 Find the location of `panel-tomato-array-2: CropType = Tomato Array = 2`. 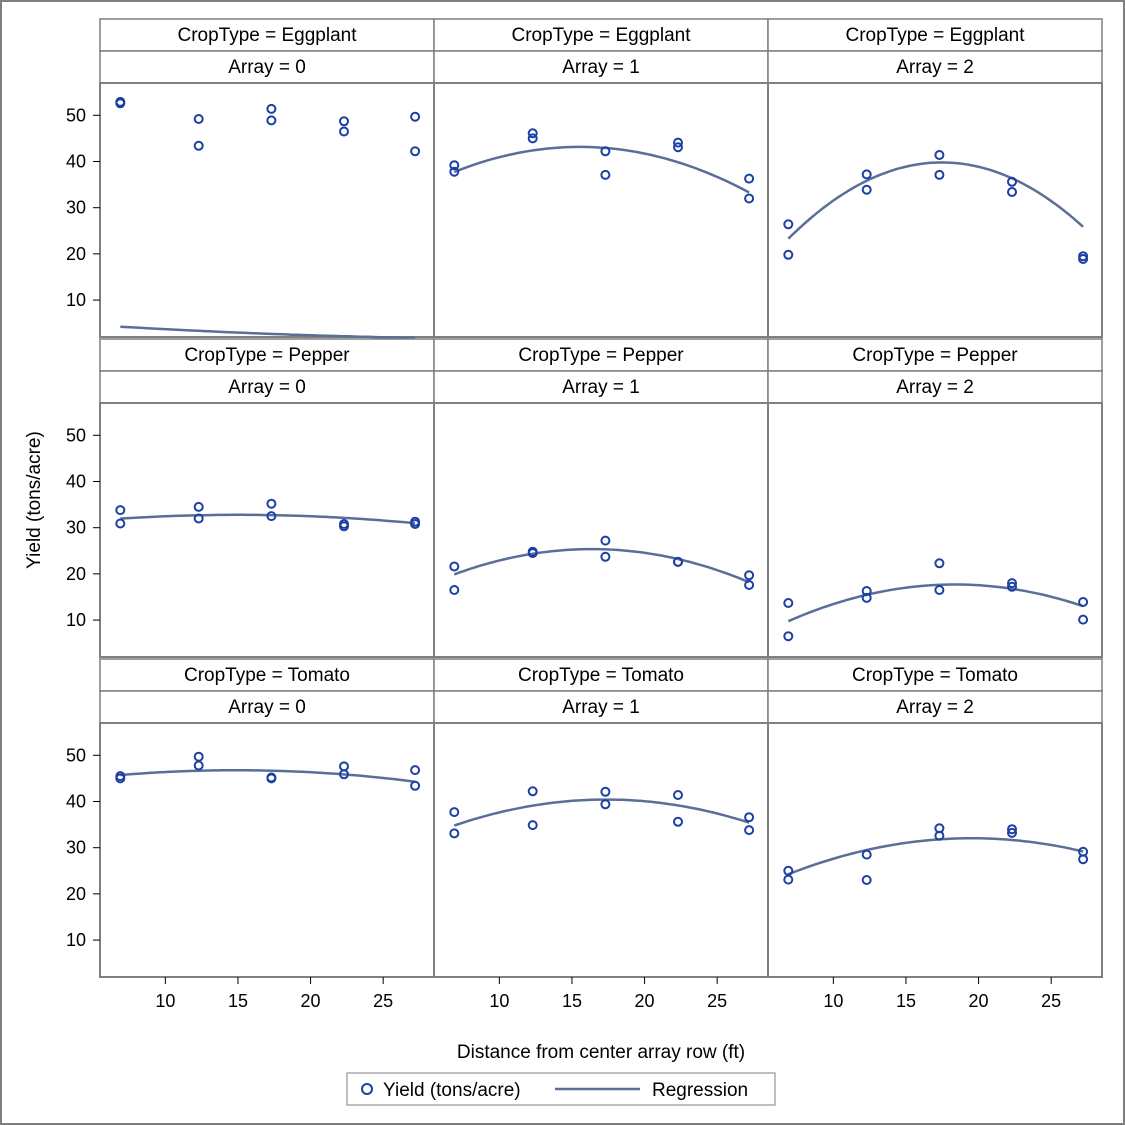

panel-tomato-array-2: CropType = Tomato Array = 2 is located at coordinates (935, 818).